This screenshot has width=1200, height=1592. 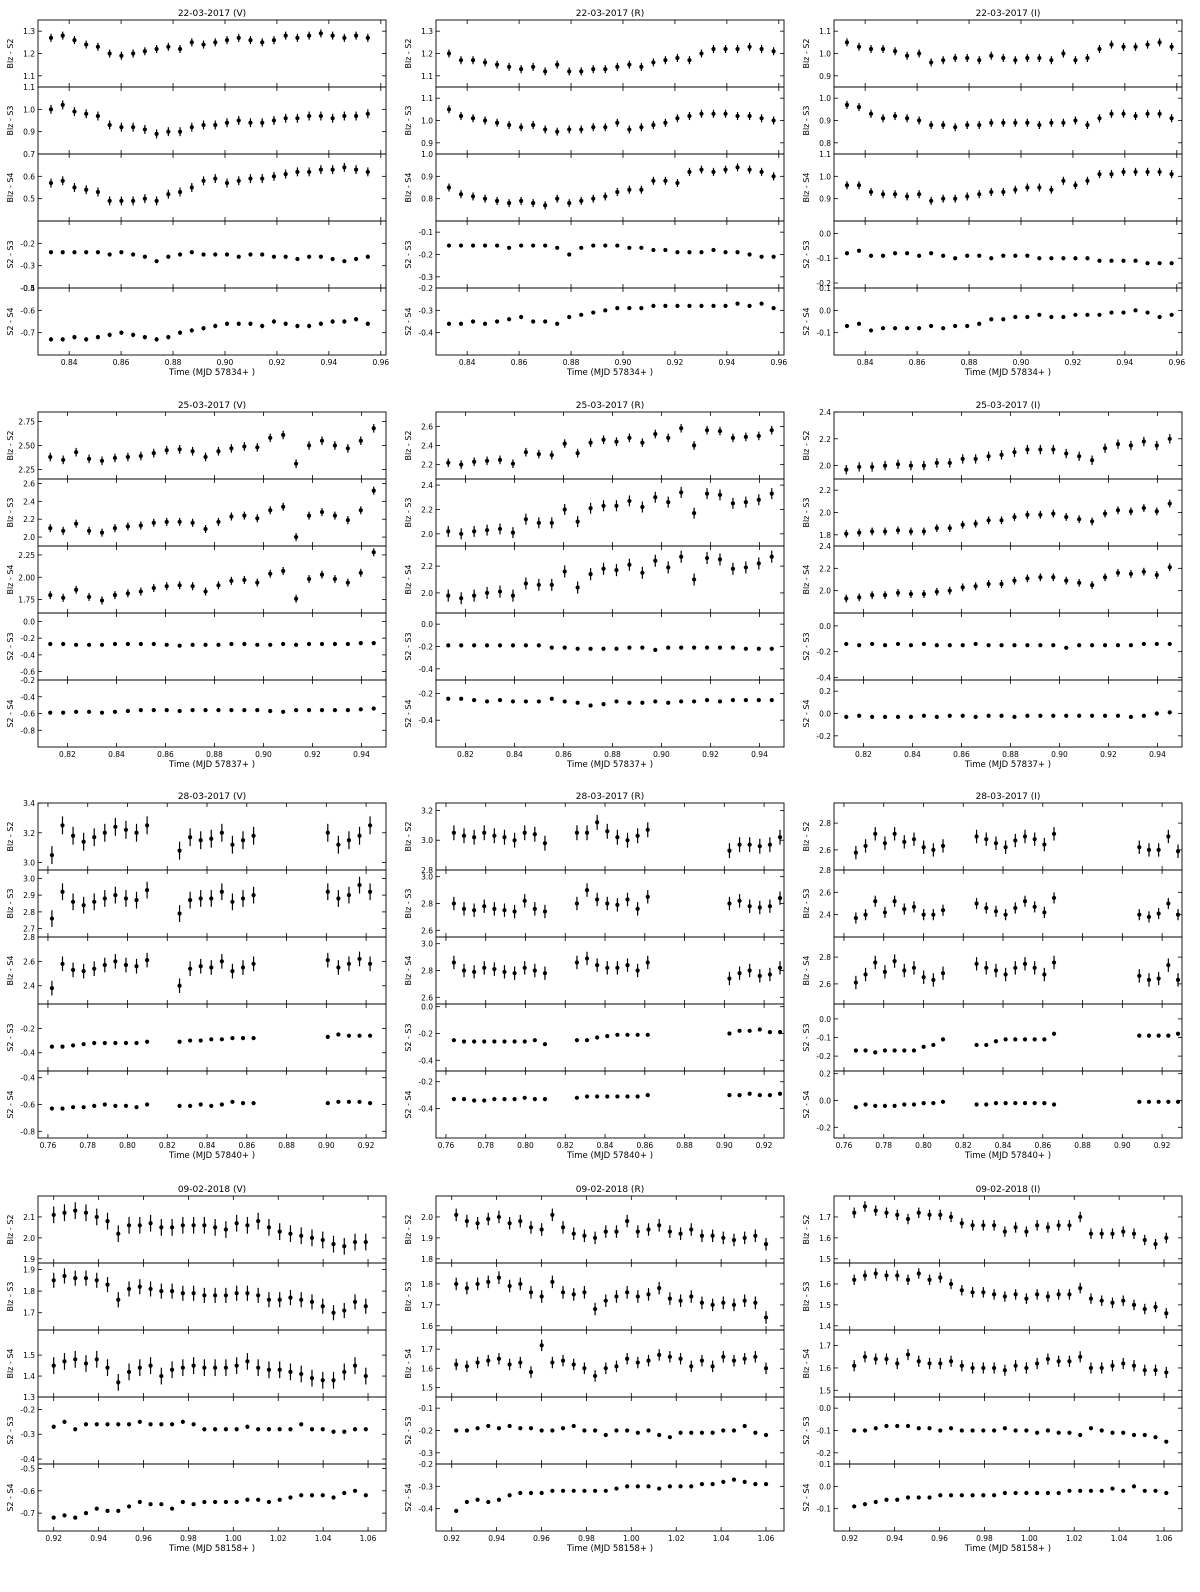 What do you see at coordinates (10, 187) in the screenshot?
I see `y-axis-label: Blz - S4` at bounding box center [10, 187].